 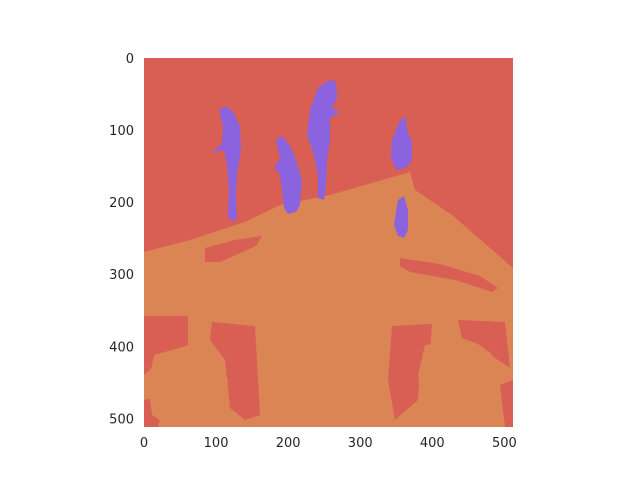 I want to click on y-axis: 0 100 200 300 400 500, so click(x=121, y=239).